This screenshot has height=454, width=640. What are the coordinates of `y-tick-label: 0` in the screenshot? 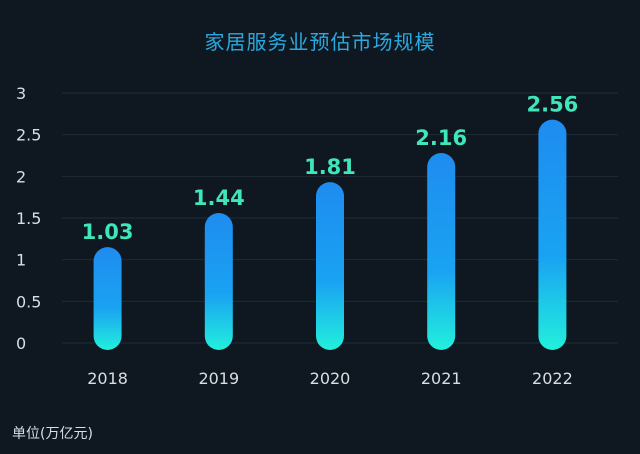 It's located at (21, 343).